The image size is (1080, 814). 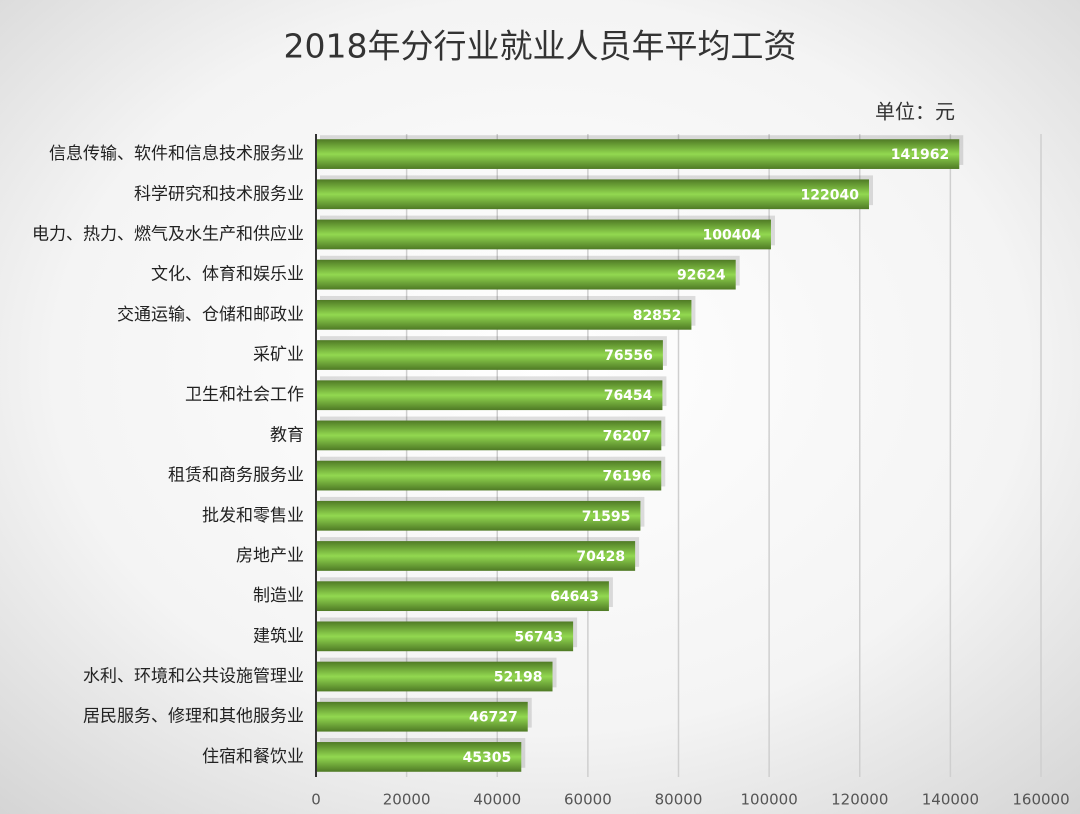 I want to click on value-label: 76556, so click(x=628, y=356).